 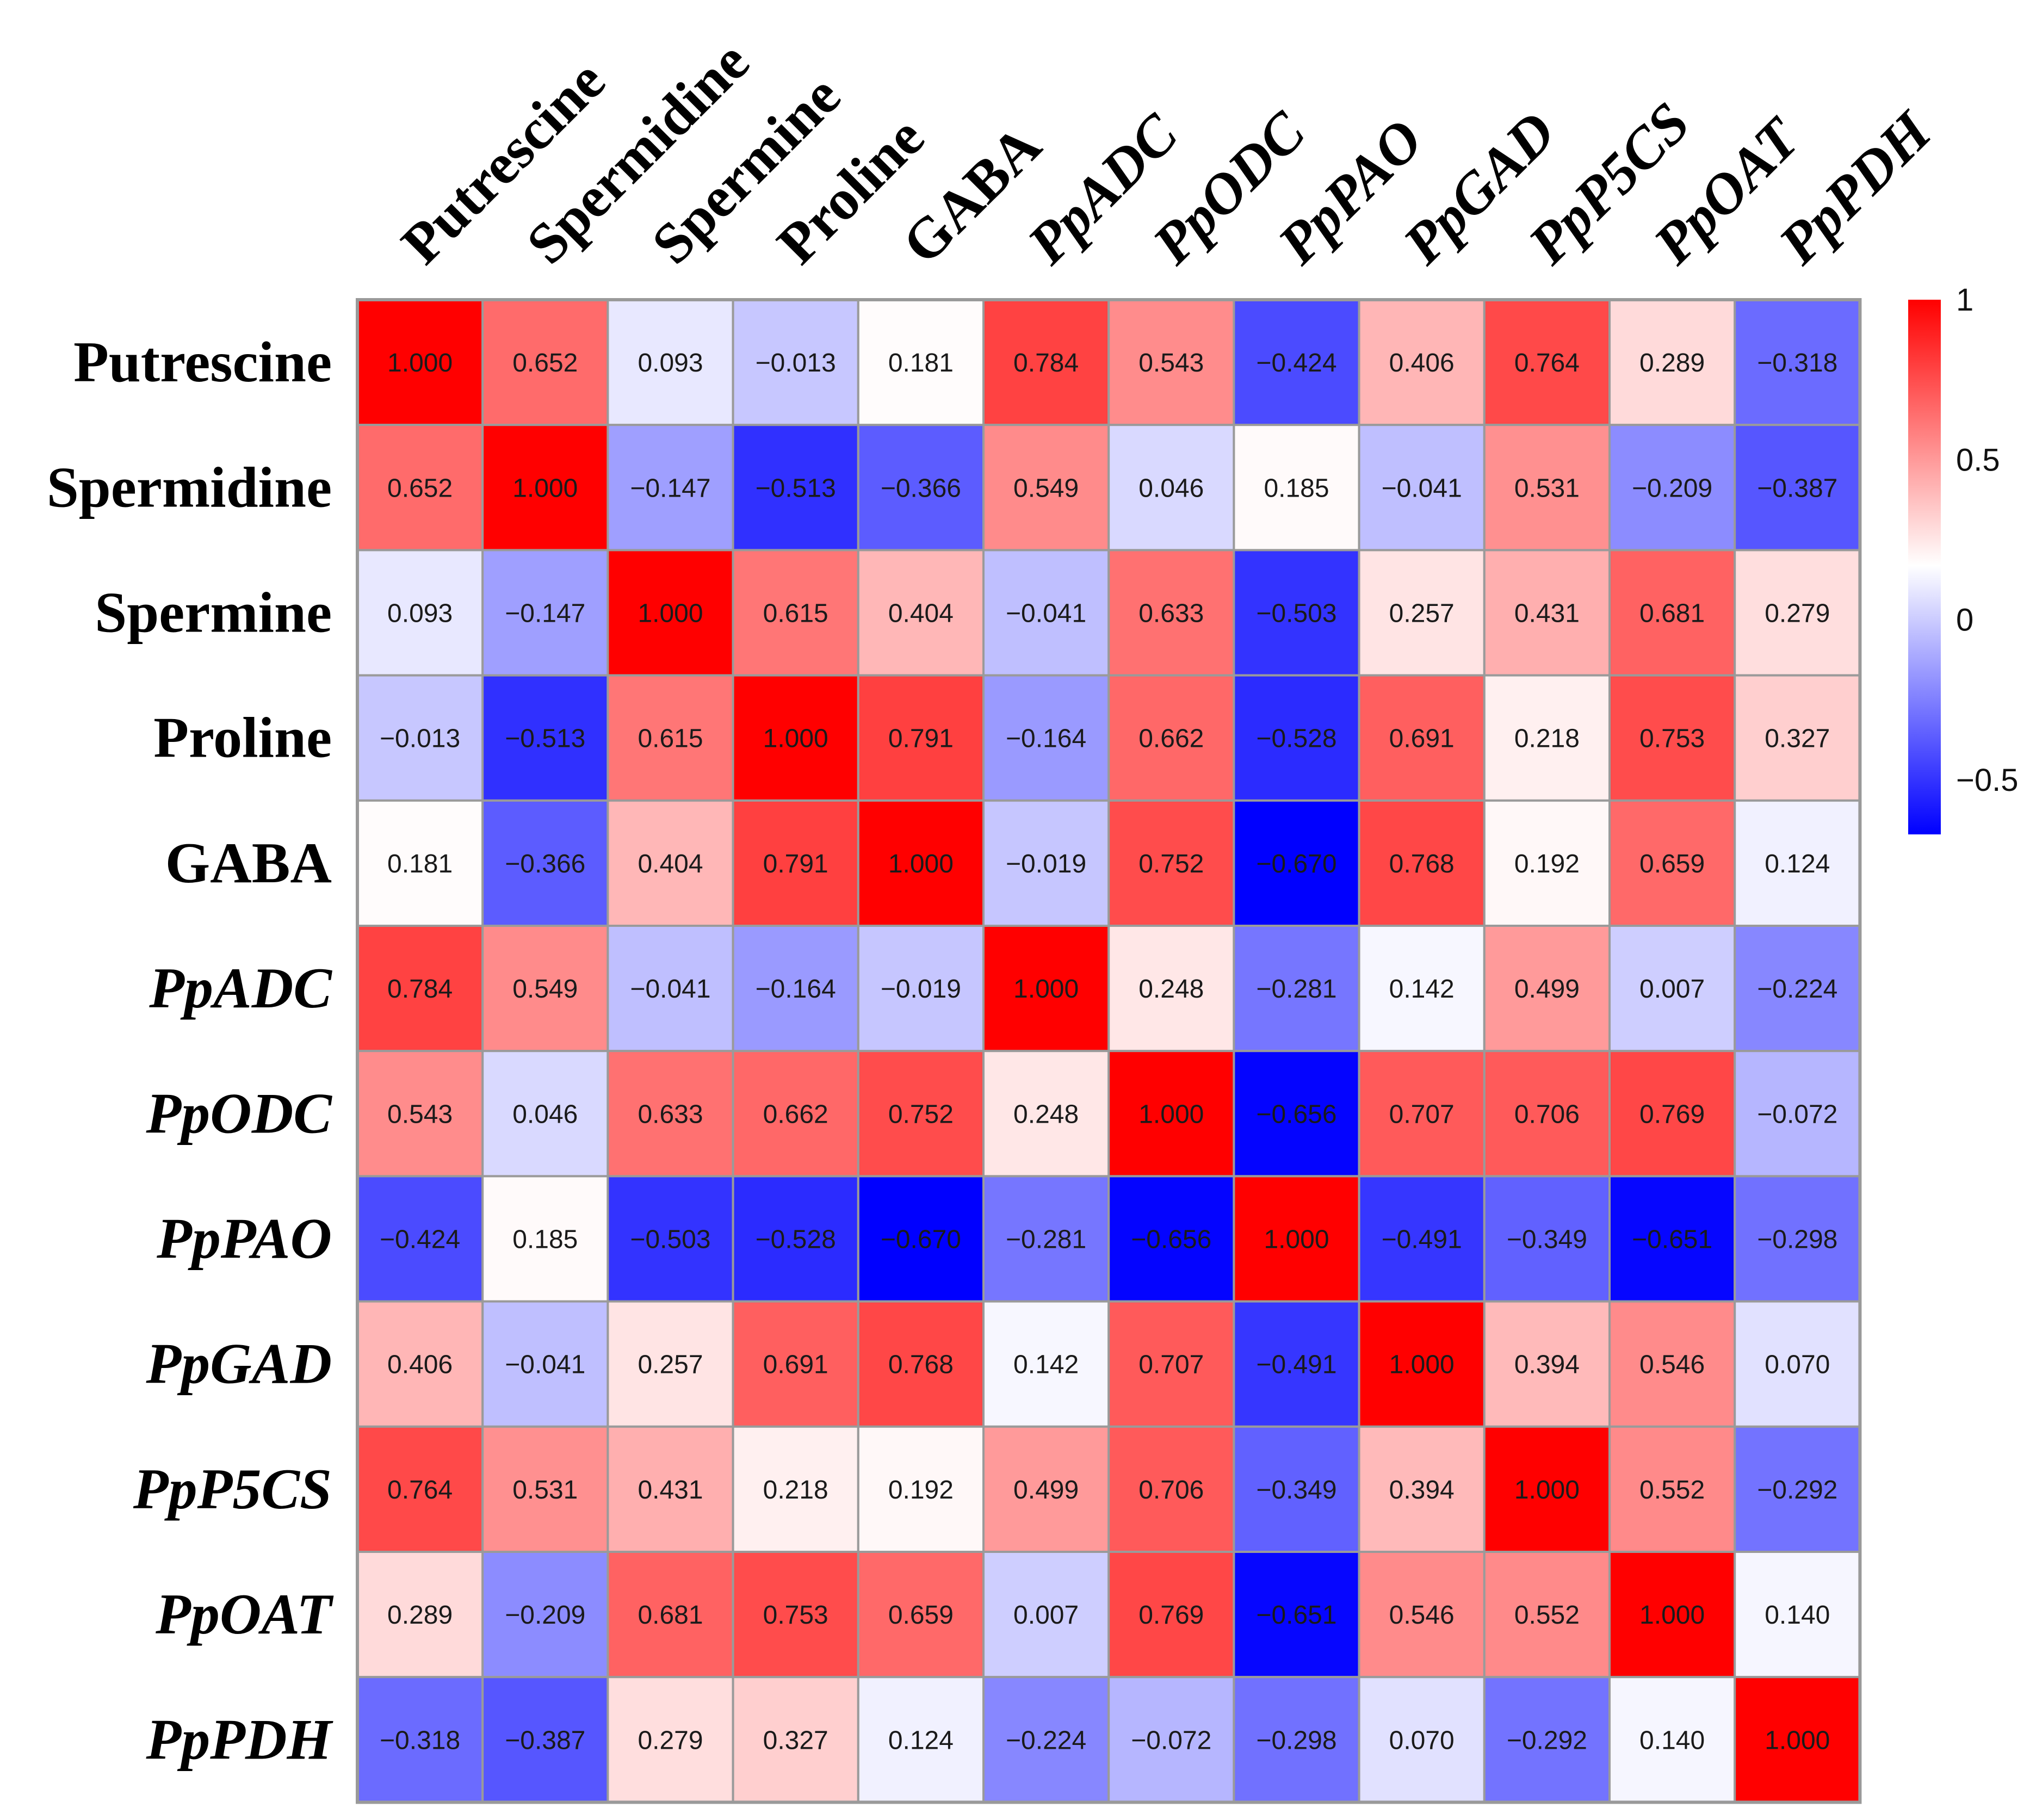 What do you see at coordinates (670, 1615) in the screenshot?
I see `cell-value-label: 0.681` at bounding box center [670, 1615].